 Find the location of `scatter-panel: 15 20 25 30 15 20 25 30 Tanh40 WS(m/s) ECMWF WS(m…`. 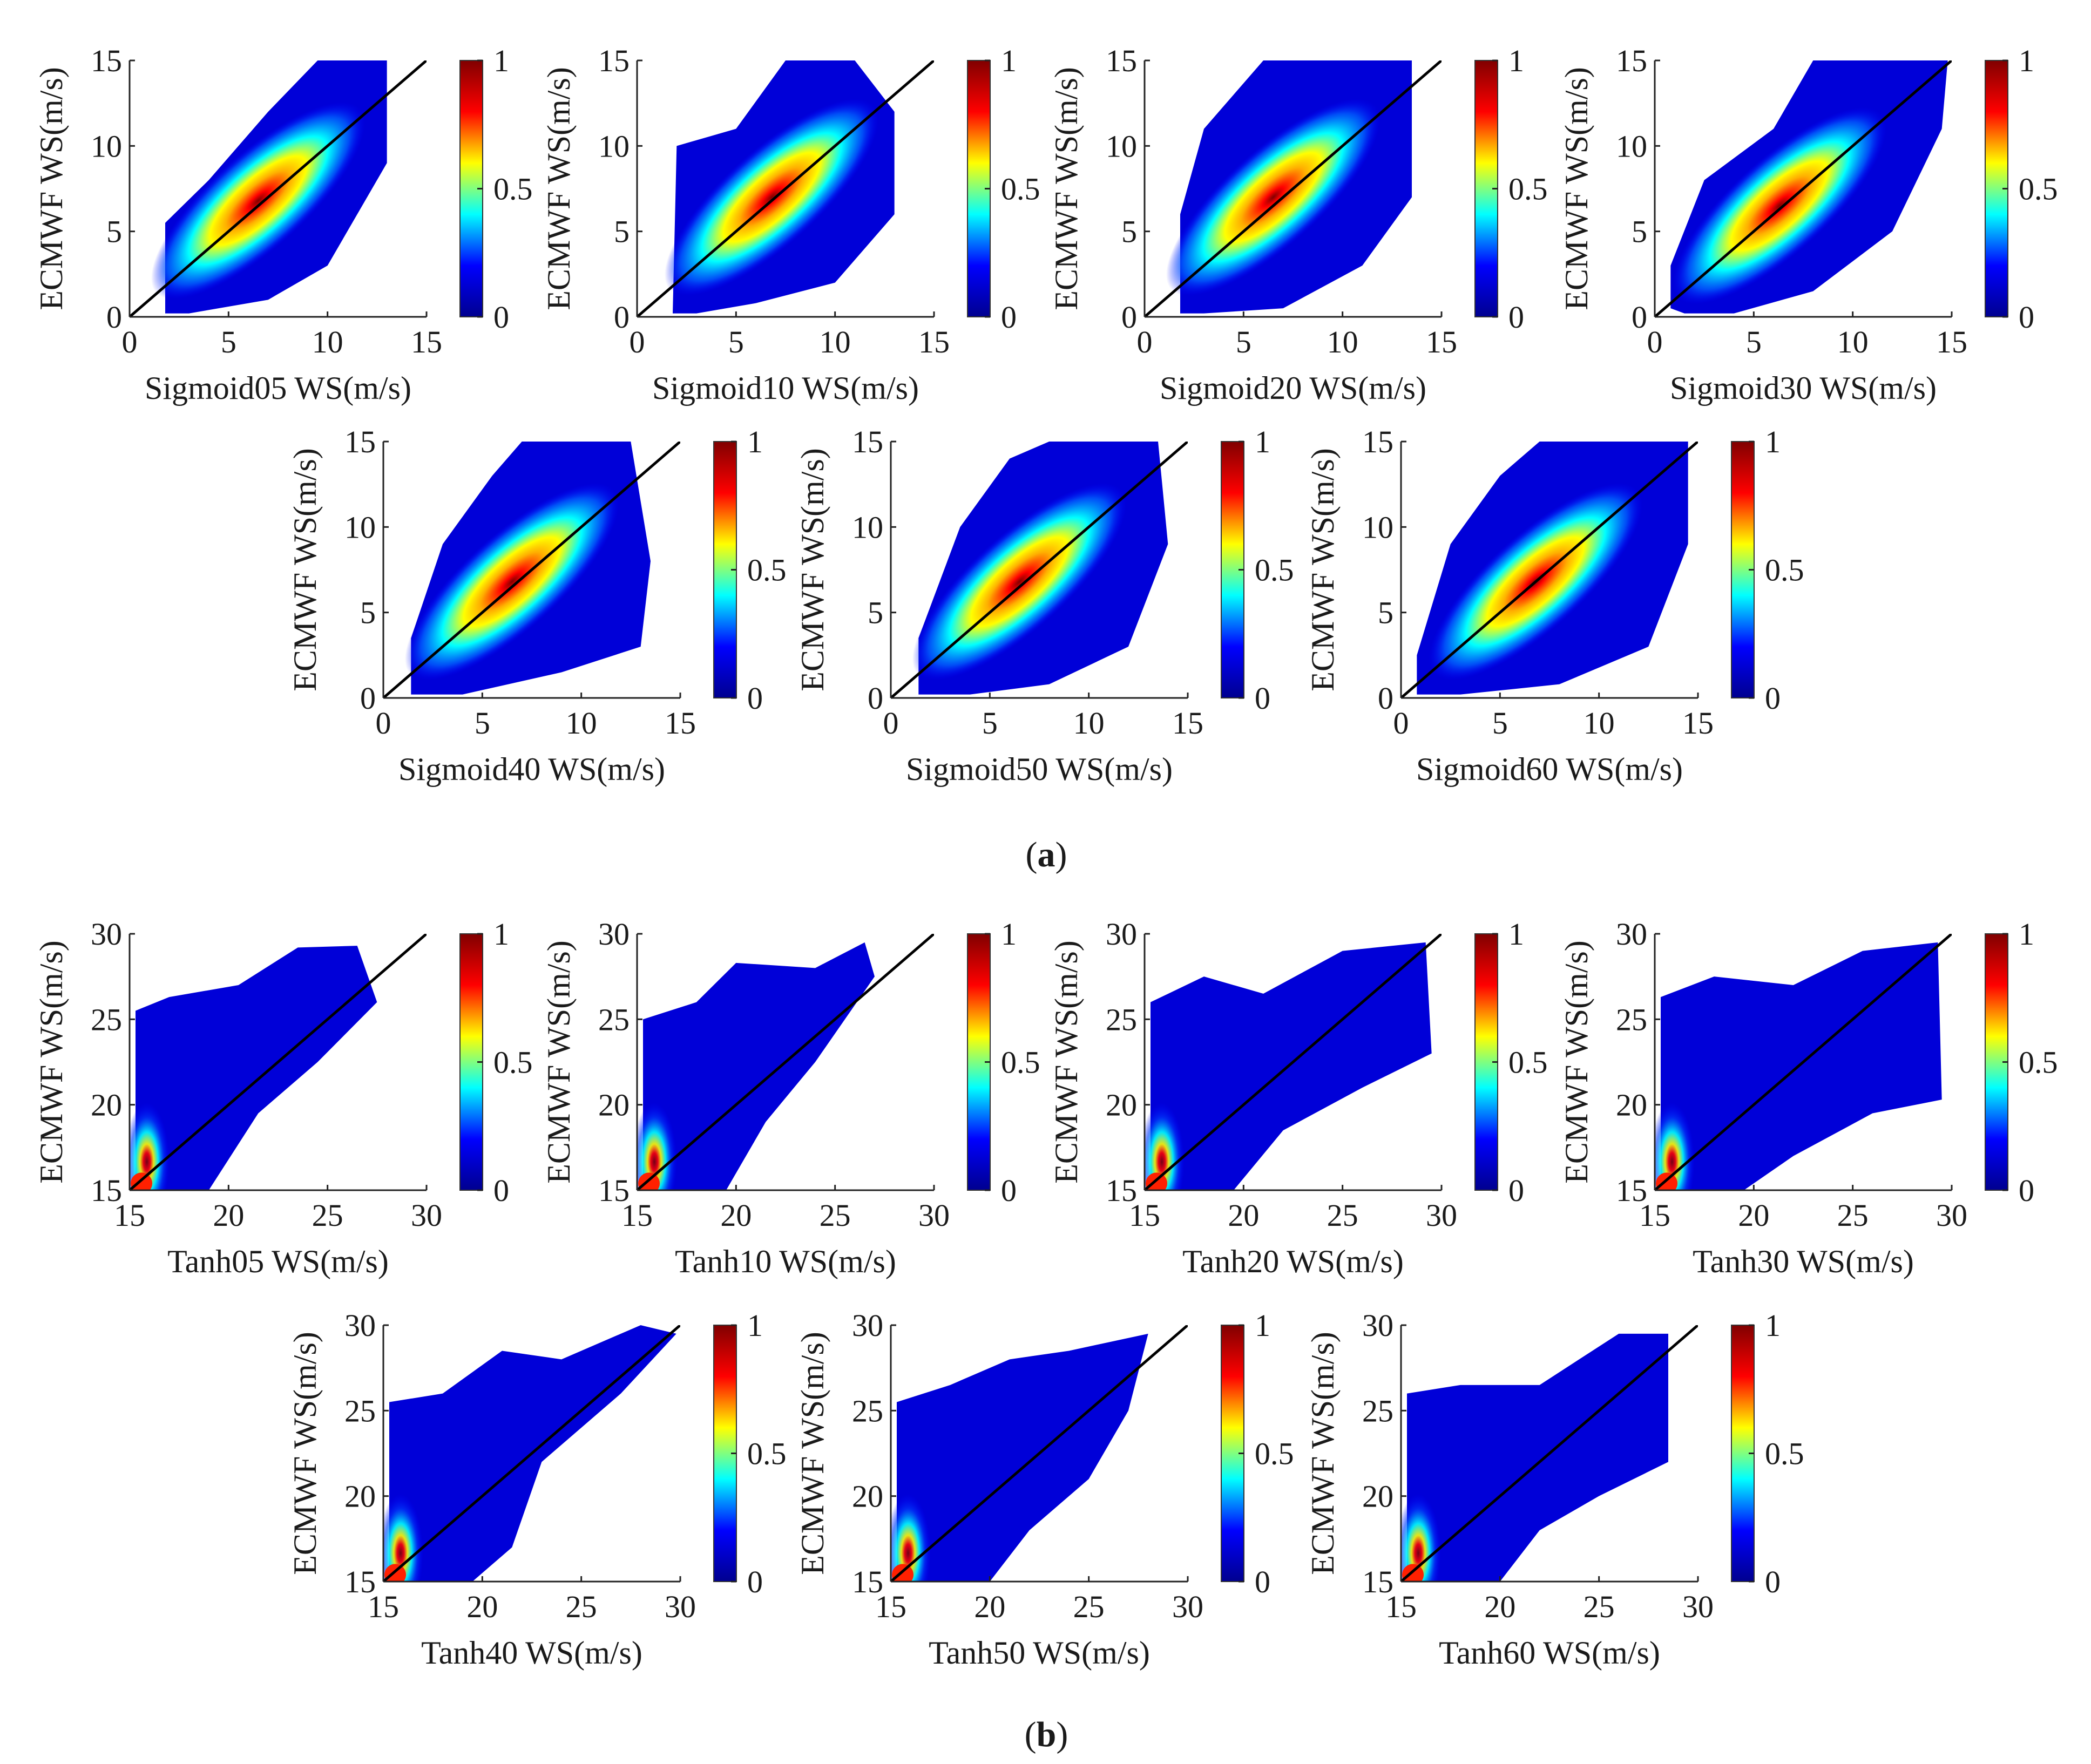

scatter-panel: 15 20 25 30 15 20 25 30 Tanh40 WS(m/s) ECMWF WS(m… is located at coordinates (537, 1489).